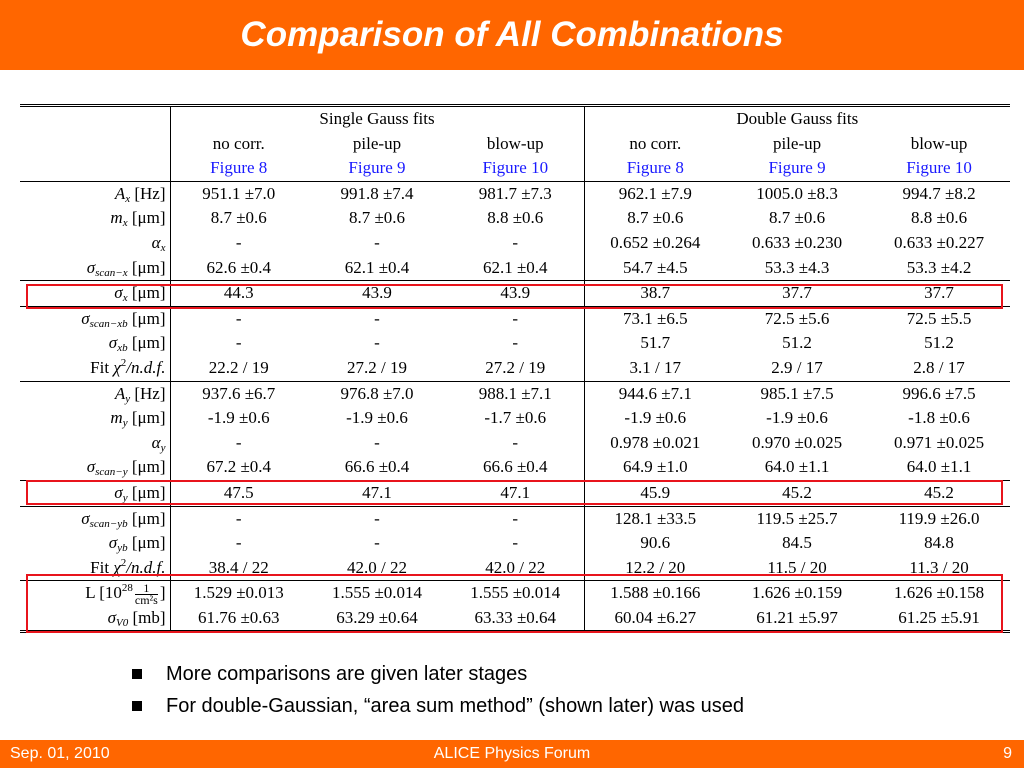 Image resolution: width=1024 pixels, height=768 pixels. Describe the element at coordinates (797, 367) in the screenshot. I see `table-cell: 2.9 / 17` at that location.